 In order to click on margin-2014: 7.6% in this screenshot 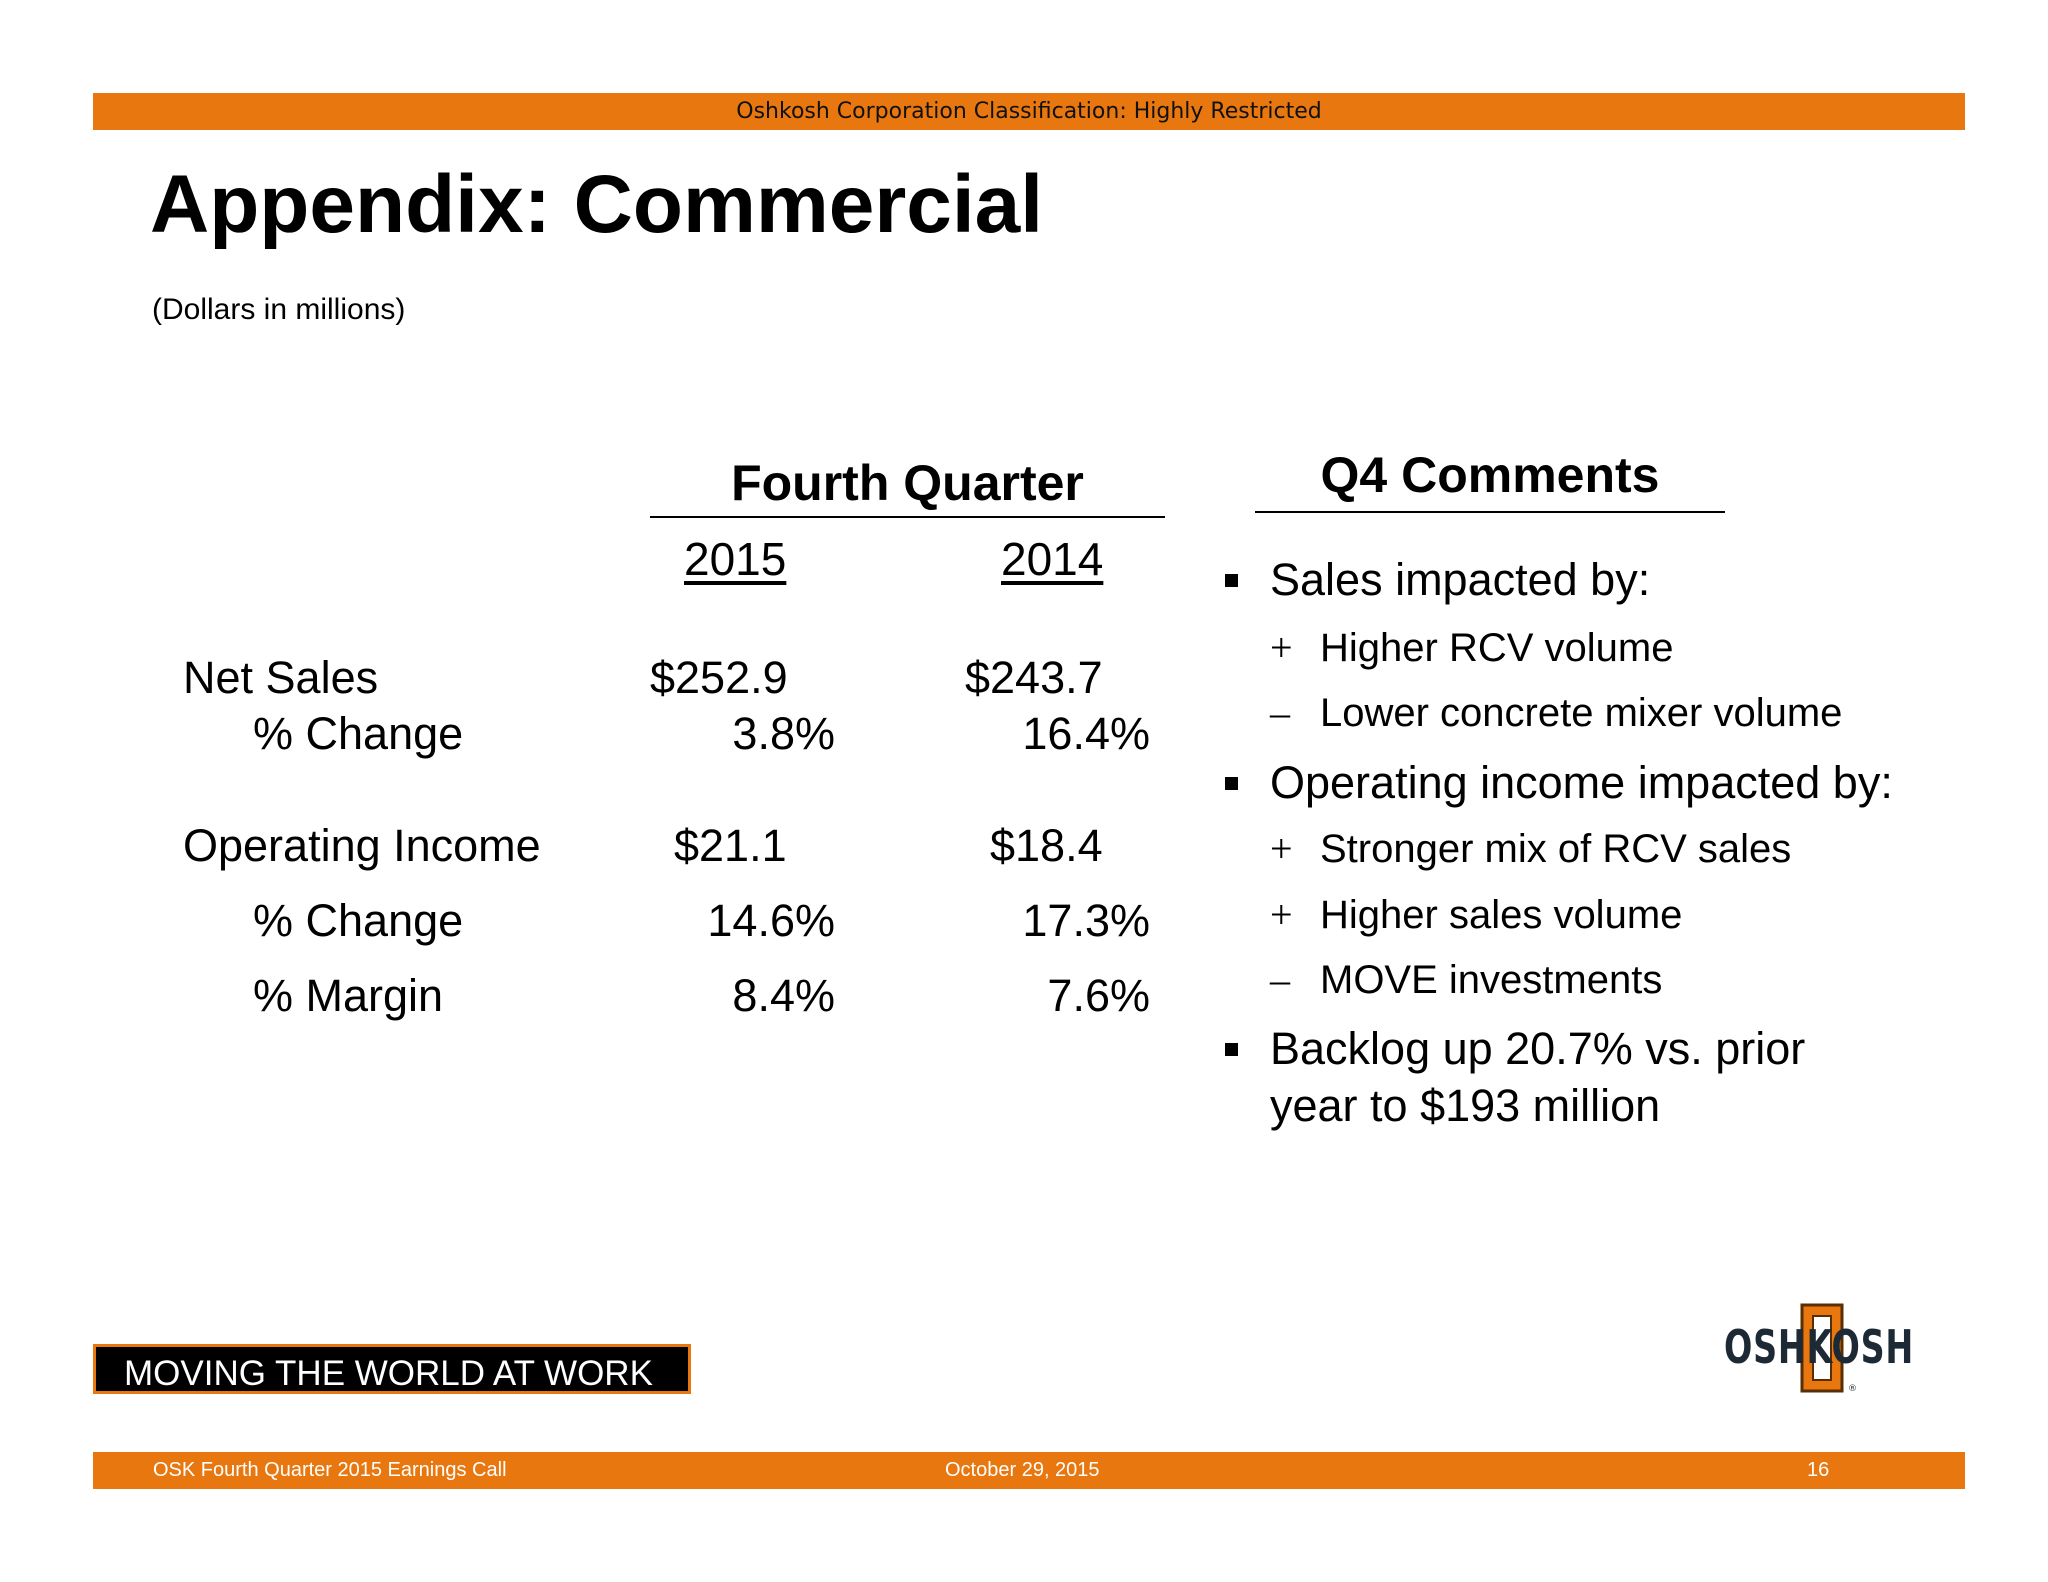, I will do `click(1098, 995)`.